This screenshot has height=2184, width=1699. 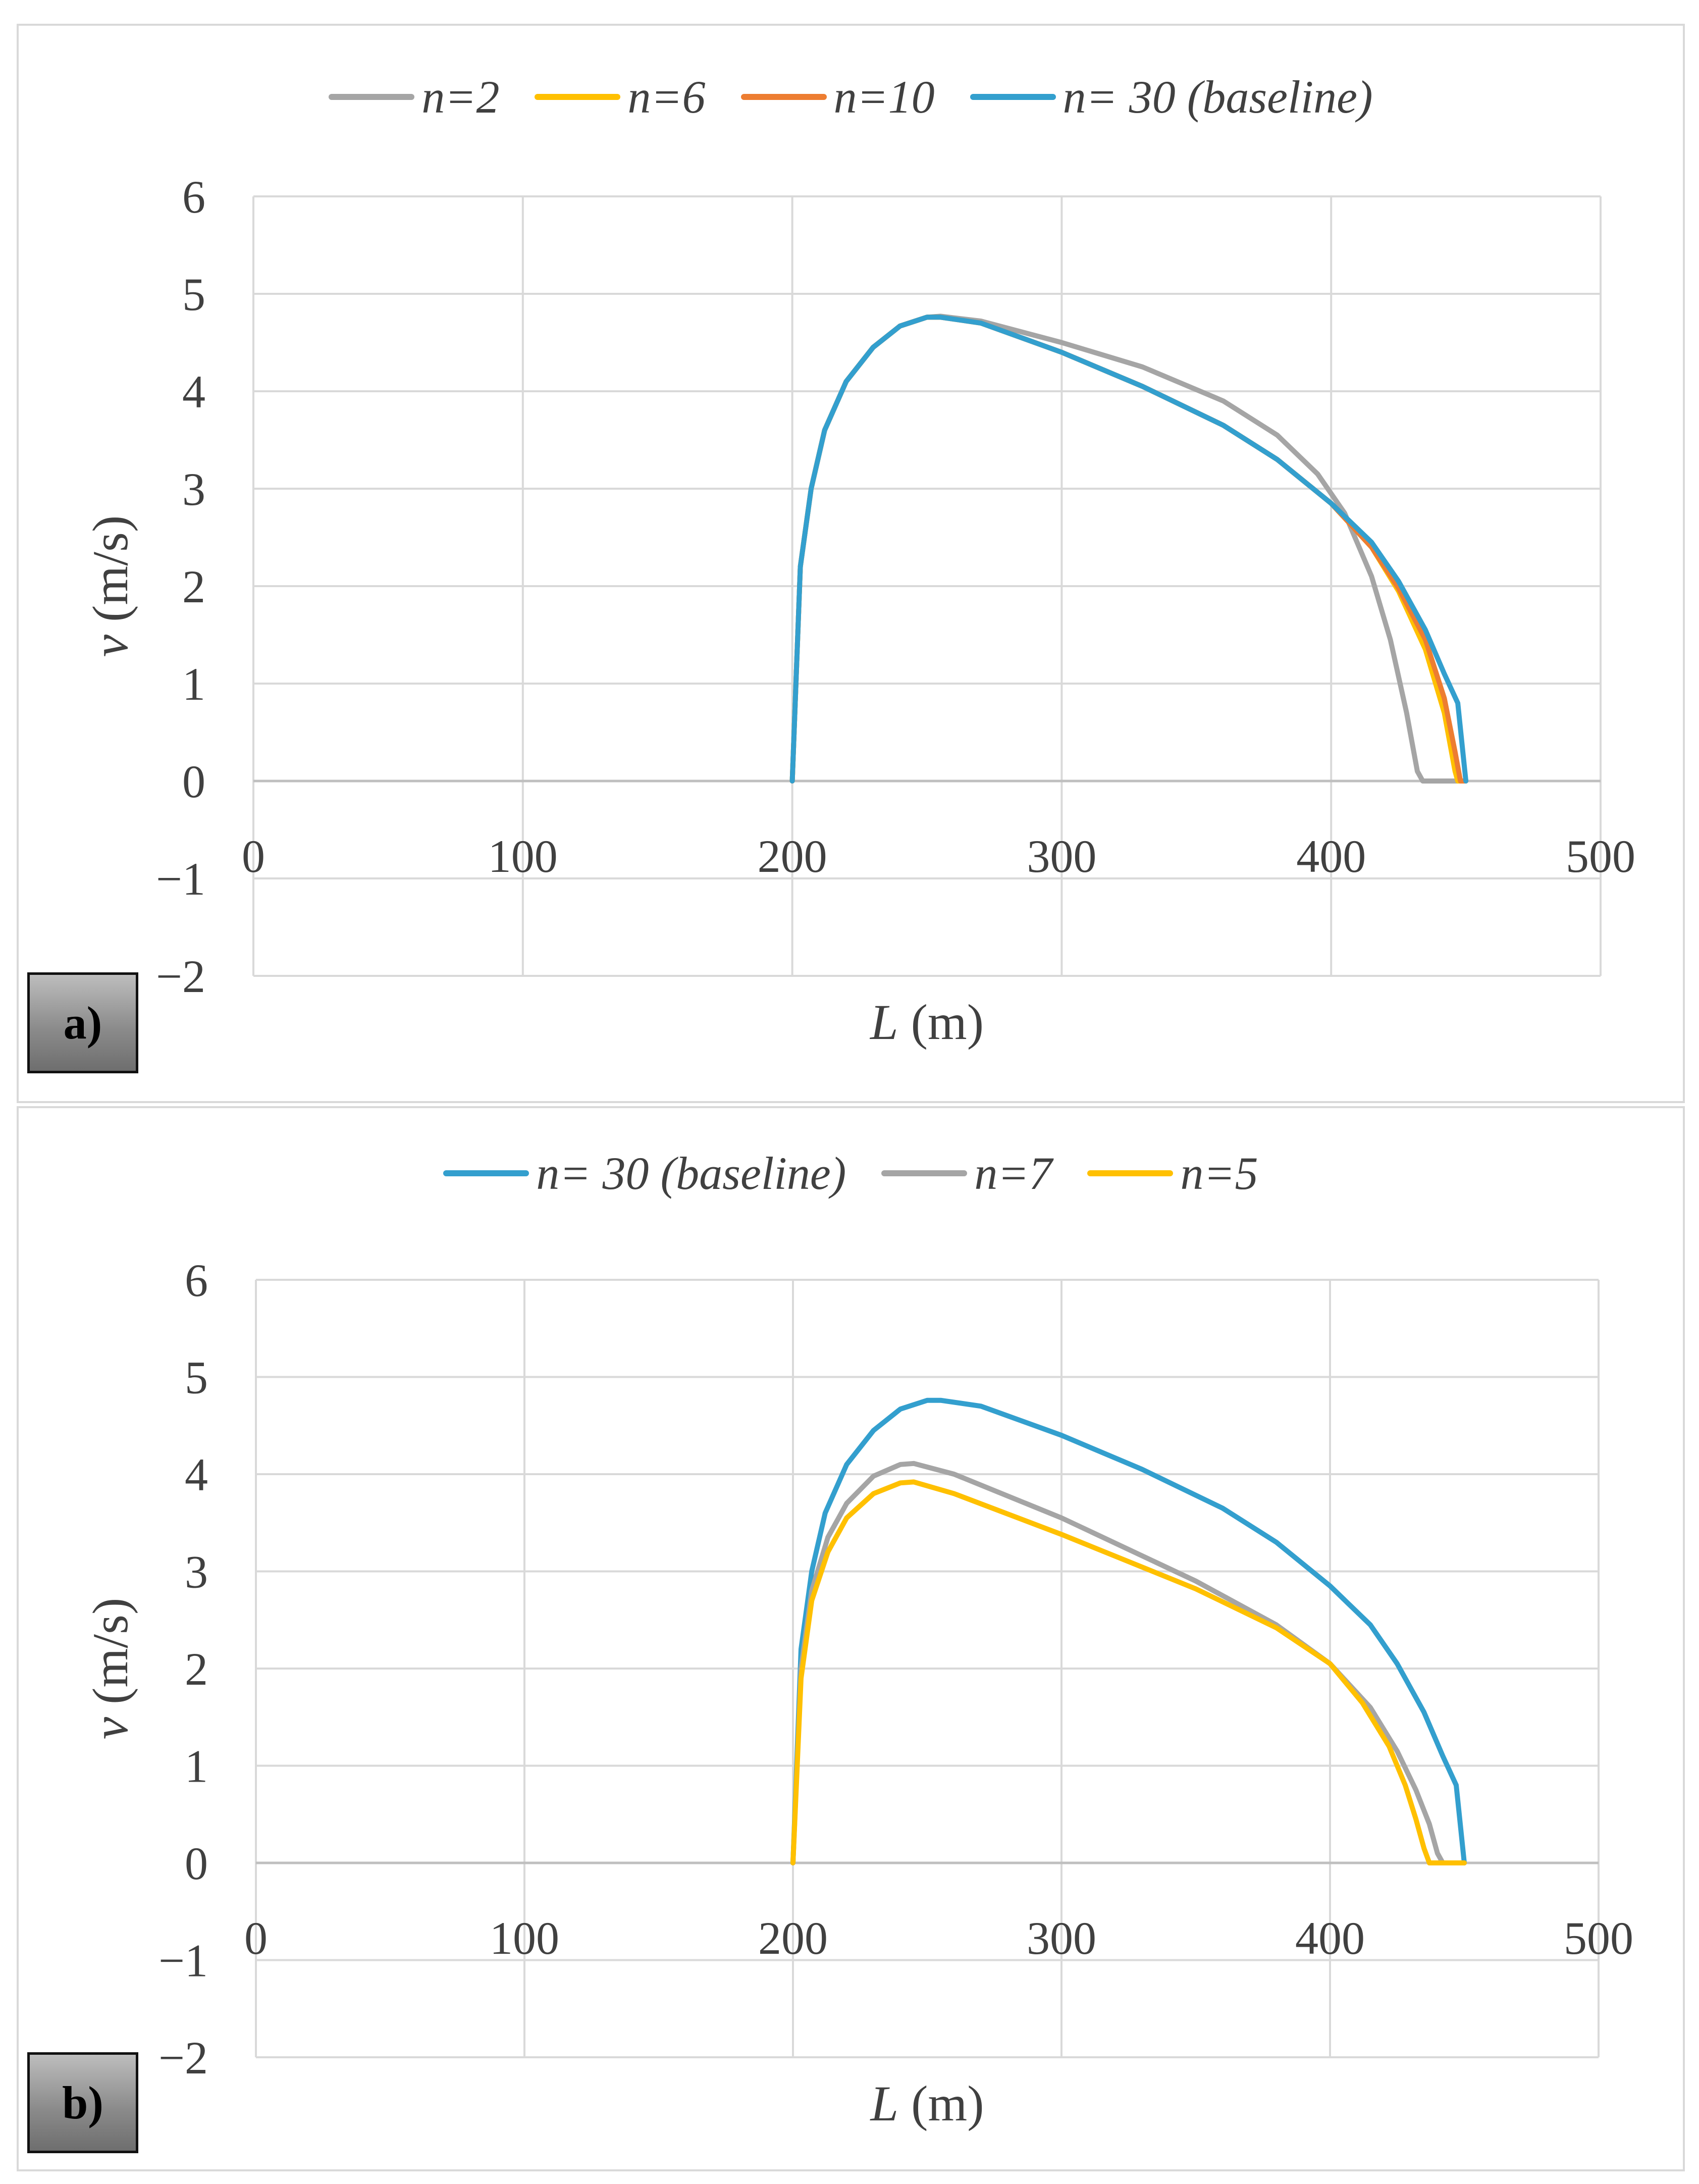 I want to click on legend-label: n=10, so click(x=884, y=97).